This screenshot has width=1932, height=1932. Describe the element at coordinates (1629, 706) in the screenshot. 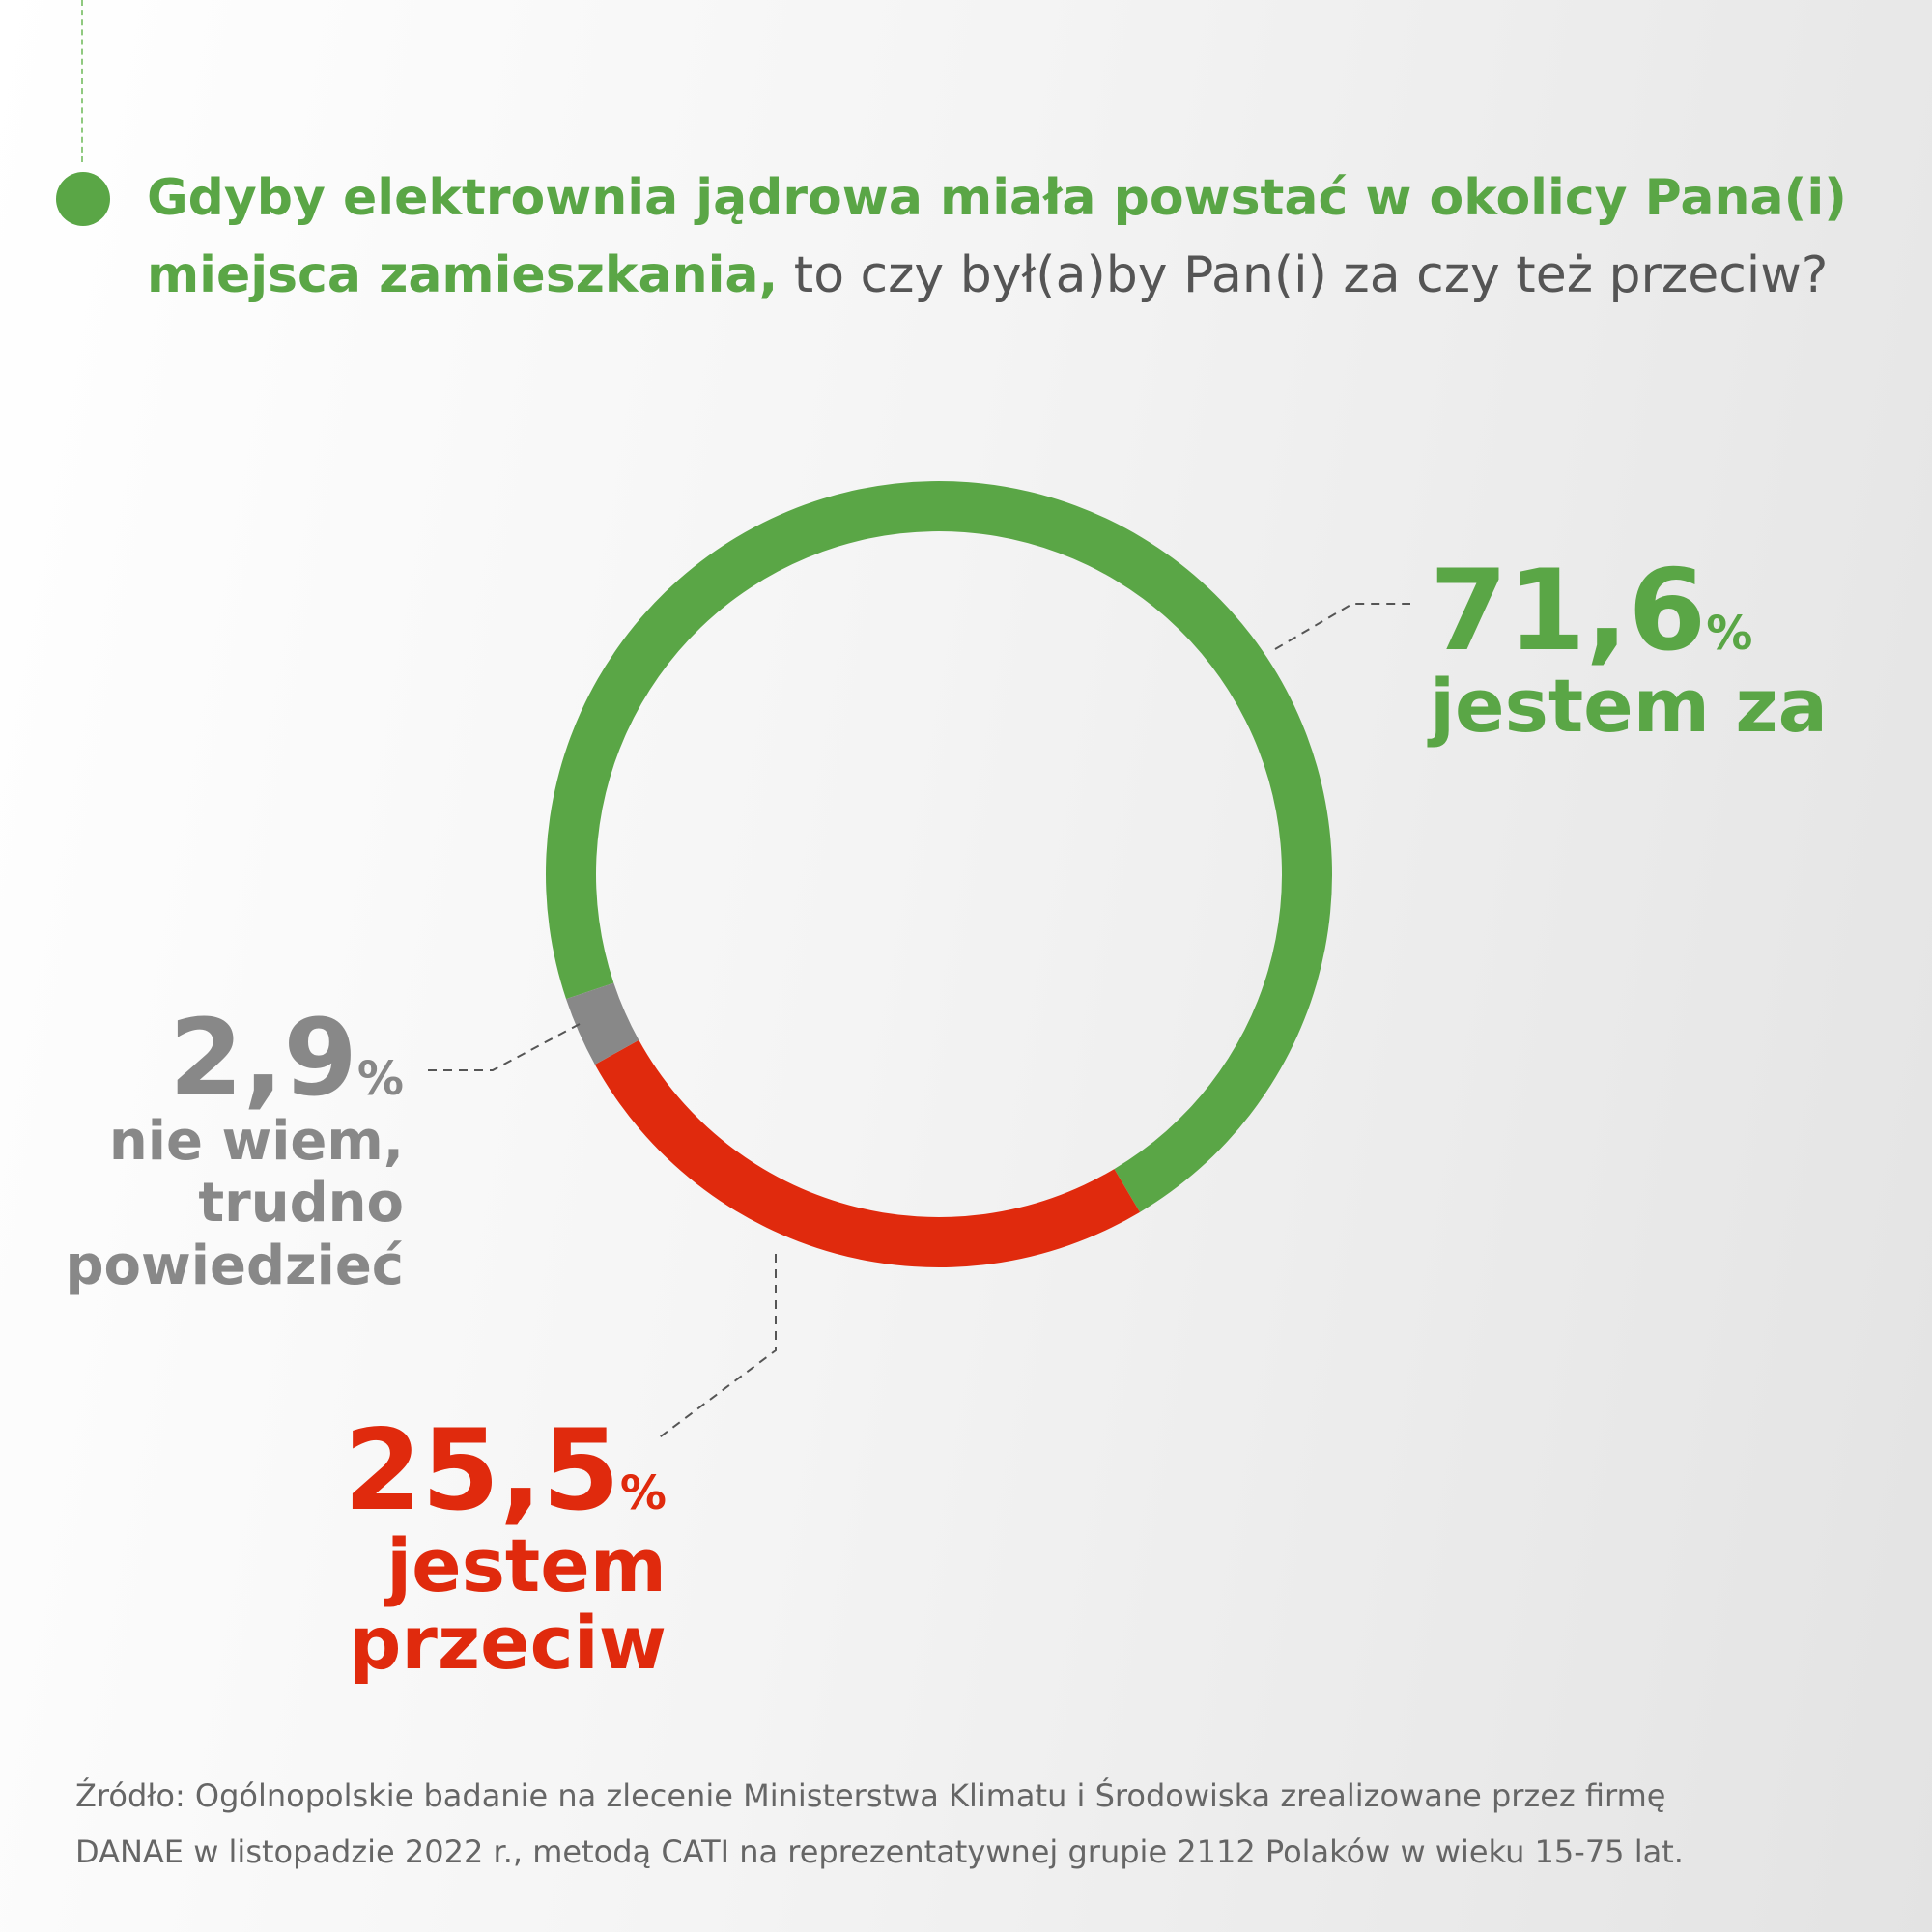

I see `desc-za: jestem za` at that location.